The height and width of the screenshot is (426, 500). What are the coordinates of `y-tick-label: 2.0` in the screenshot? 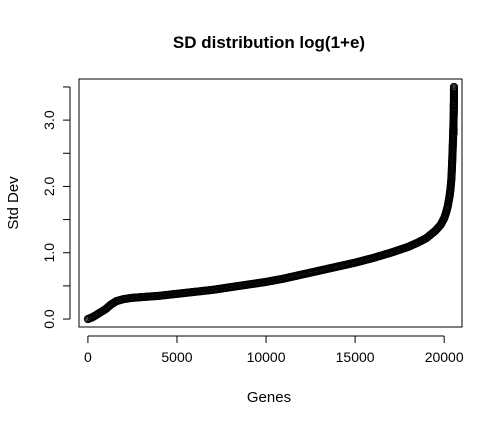 It's located at (49, 186).